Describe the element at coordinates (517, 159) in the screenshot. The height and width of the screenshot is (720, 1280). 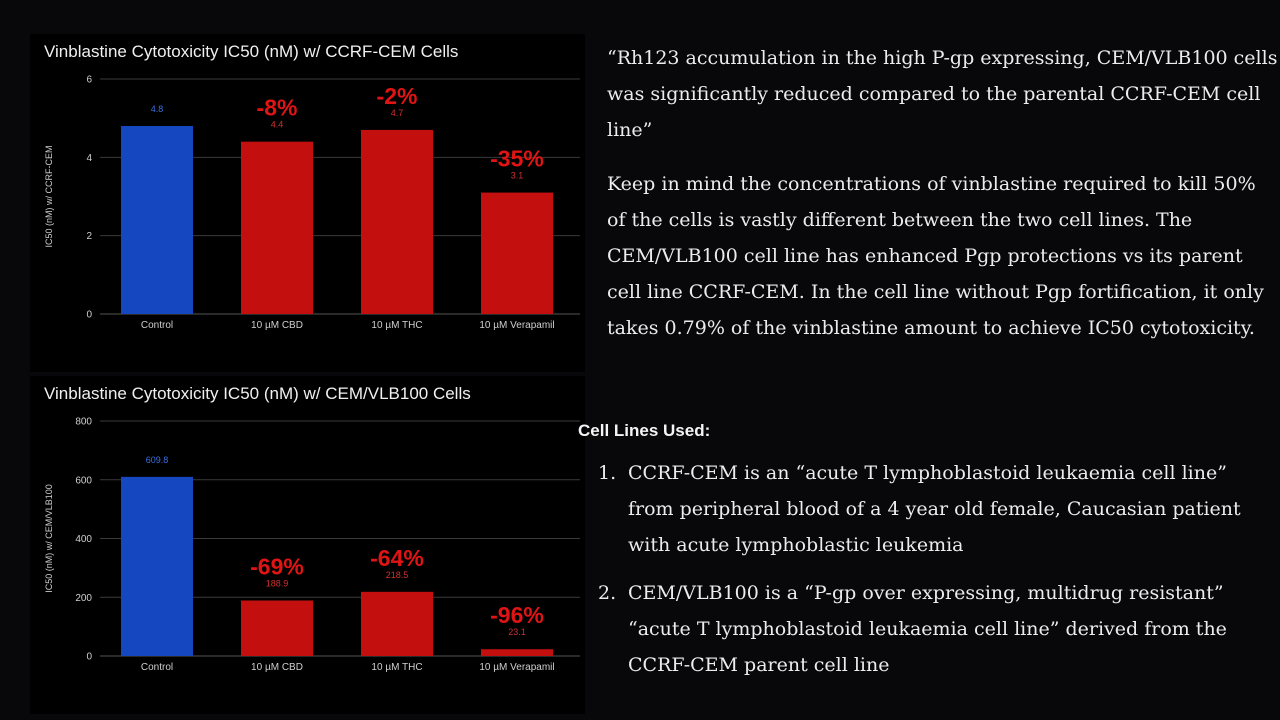
I see `percent-change-label: -35%` at that location.